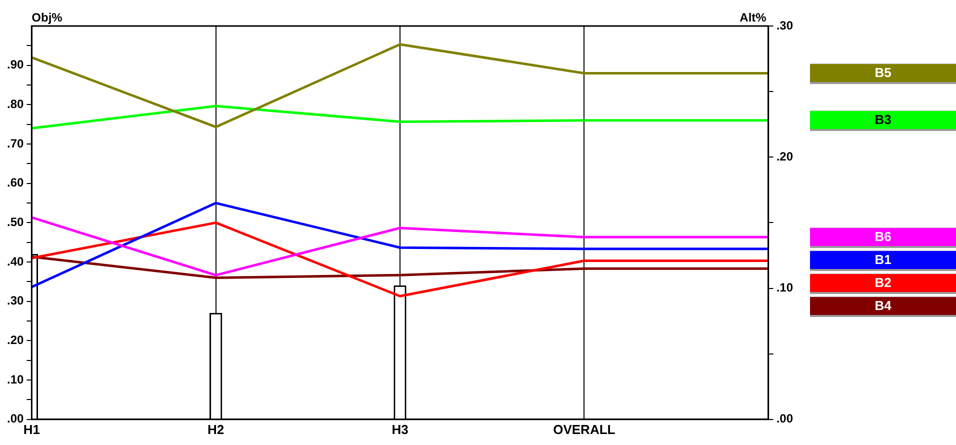 The width and height of the screenshot is (956, 445). Describe the element at coordinates (785, 419) in the screenshot. I see `y2-tick-label: .00` at that location.